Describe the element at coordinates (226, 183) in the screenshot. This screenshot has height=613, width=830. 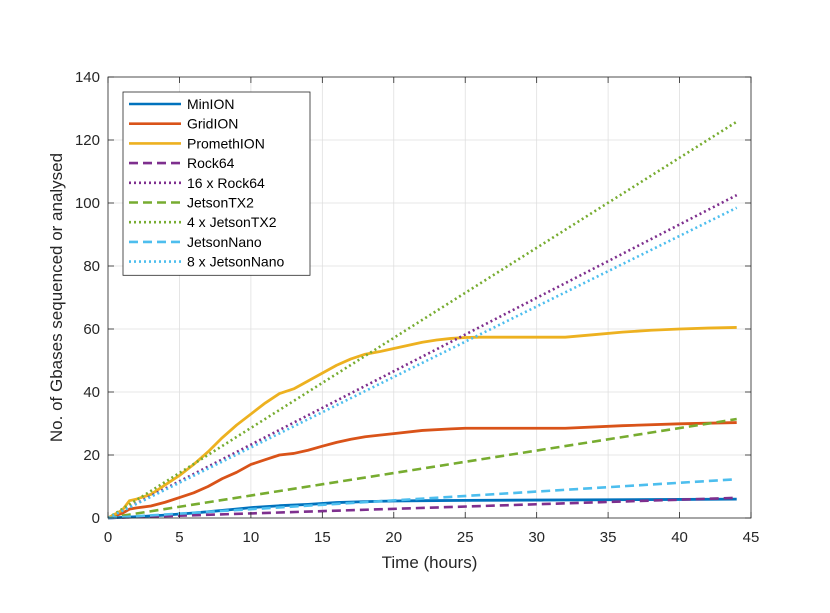
I see `legend-label-16-x-rock64: 16 x Rock64` at that location.